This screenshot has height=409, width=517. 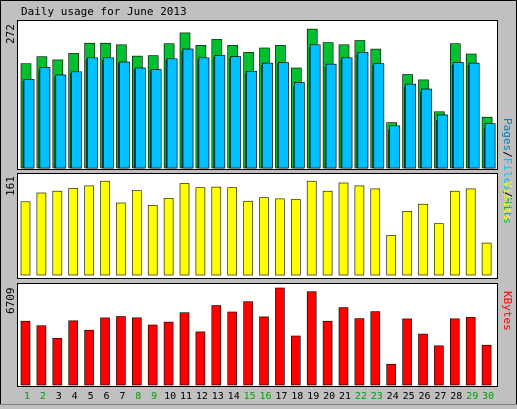 I want to click on x-tick-label: 7, so click(x=122, y=396).